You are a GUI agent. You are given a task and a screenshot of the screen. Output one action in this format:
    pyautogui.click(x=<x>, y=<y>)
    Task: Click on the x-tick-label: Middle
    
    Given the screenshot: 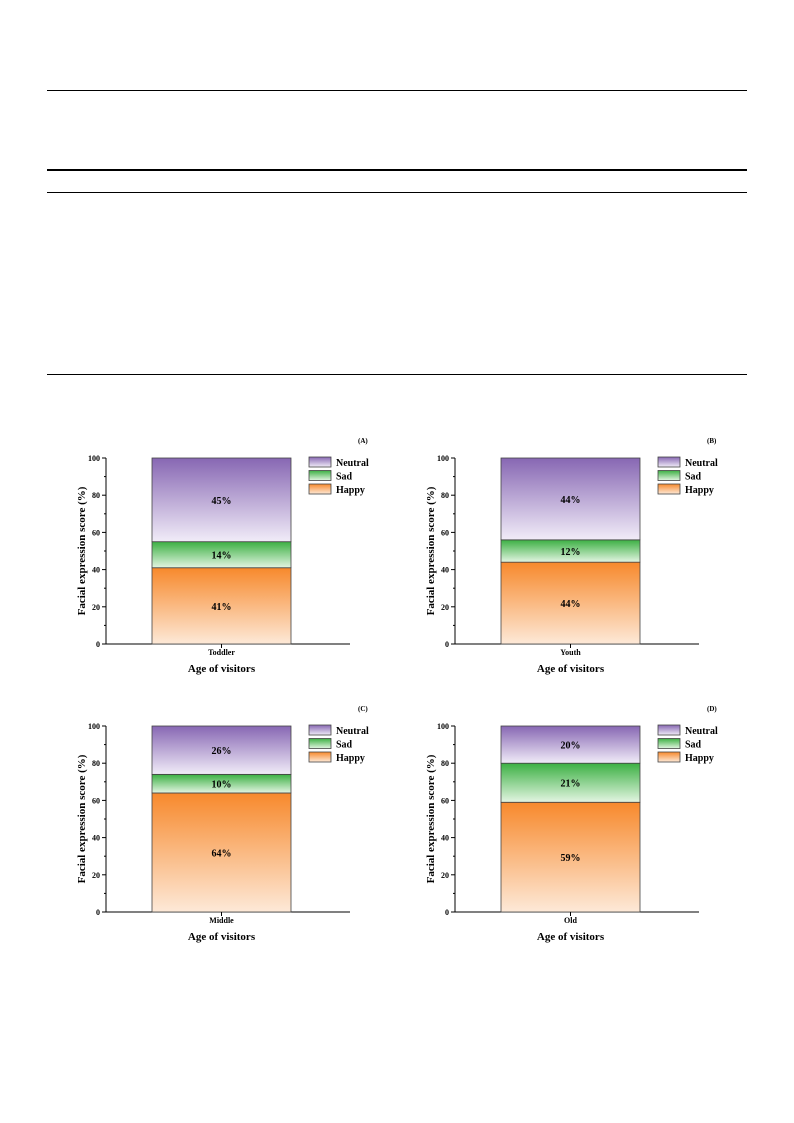 What is the action you would take?
    pyautogui.click(x=221, y=920)
    